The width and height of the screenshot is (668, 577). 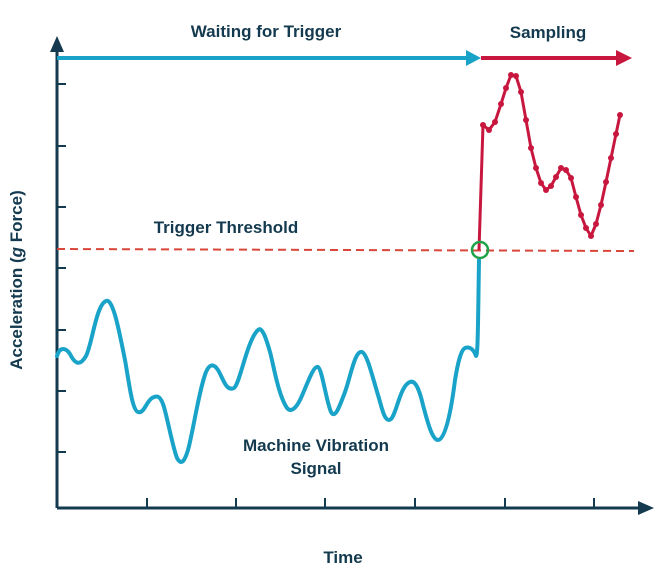 What do you see at coordinates (480, 250) in the screenshot?
I see `trigger-point-marker` at bounding box center [480, 250].